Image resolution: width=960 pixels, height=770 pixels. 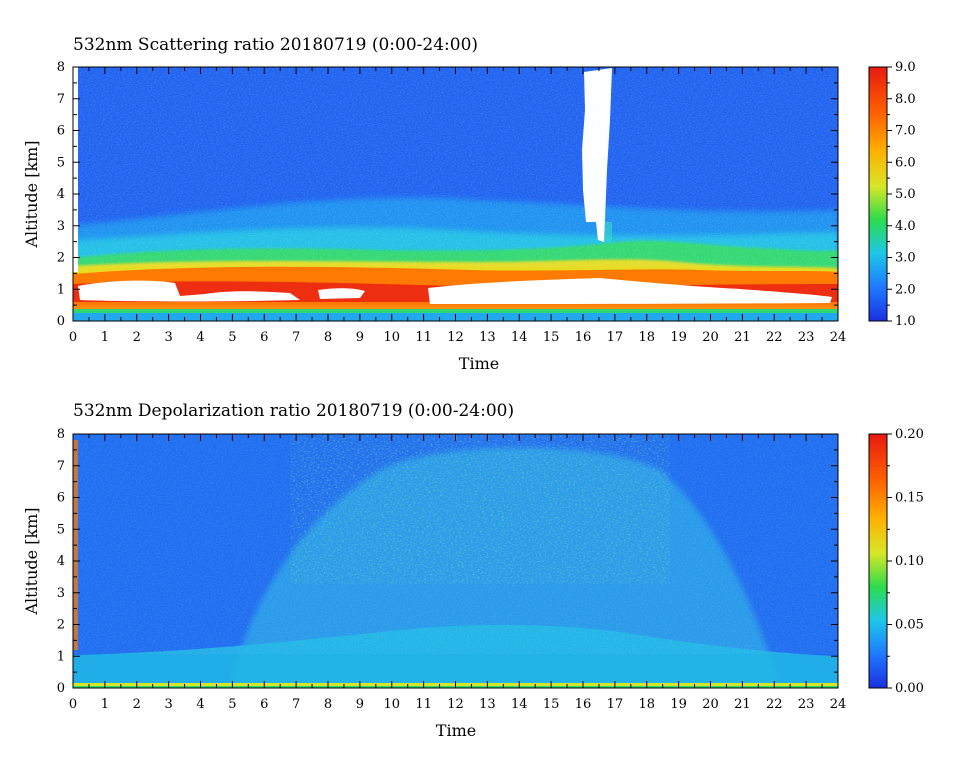 What do you see at coordinates (742, 337) in the screenshot?
I see `x-tick-label: 21` at bounding box center [742, 337].